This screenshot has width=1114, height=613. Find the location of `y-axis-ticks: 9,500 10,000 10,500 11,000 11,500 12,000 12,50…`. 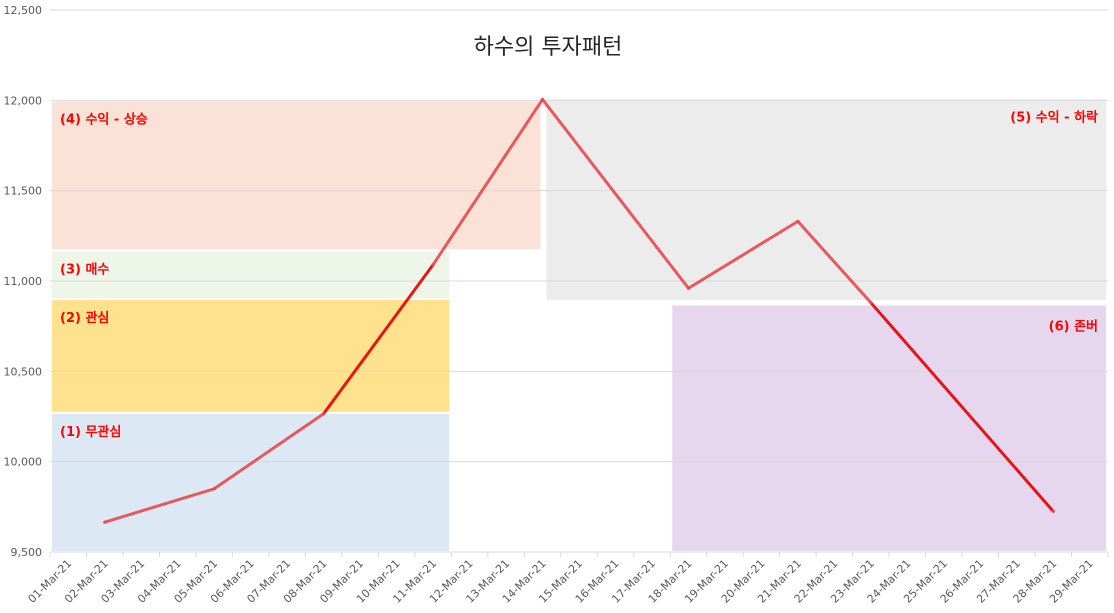

y-axis-ticks: 9,500 10,000 10,500 11,000 11,500 12,000 12,50… is located at coordinates (23, 281).